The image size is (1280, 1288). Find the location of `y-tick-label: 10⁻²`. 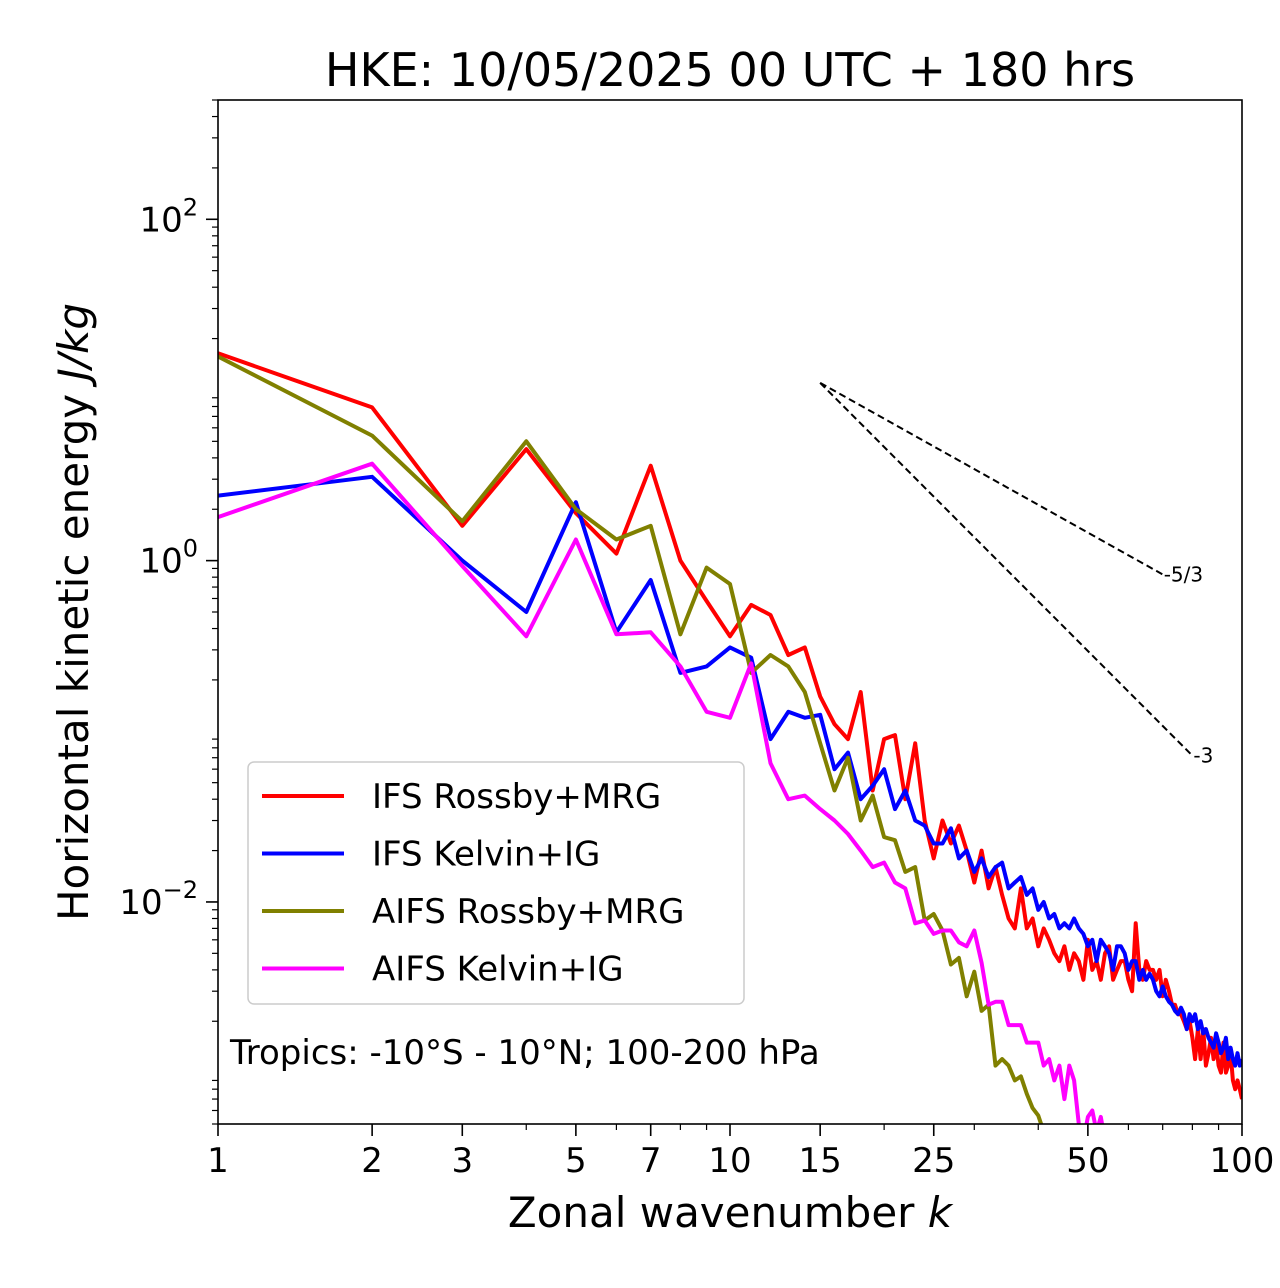

y-tick-label: 10⁻² is located at coordinates (158, 899).